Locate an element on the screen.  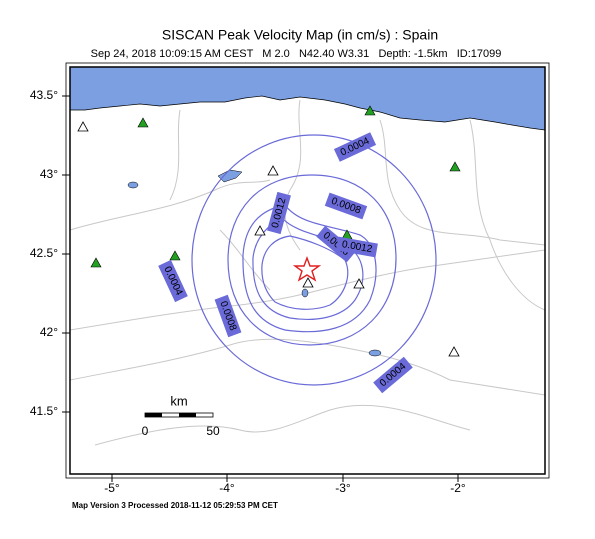
scale-unit: km is located at coordinates (178, 400).